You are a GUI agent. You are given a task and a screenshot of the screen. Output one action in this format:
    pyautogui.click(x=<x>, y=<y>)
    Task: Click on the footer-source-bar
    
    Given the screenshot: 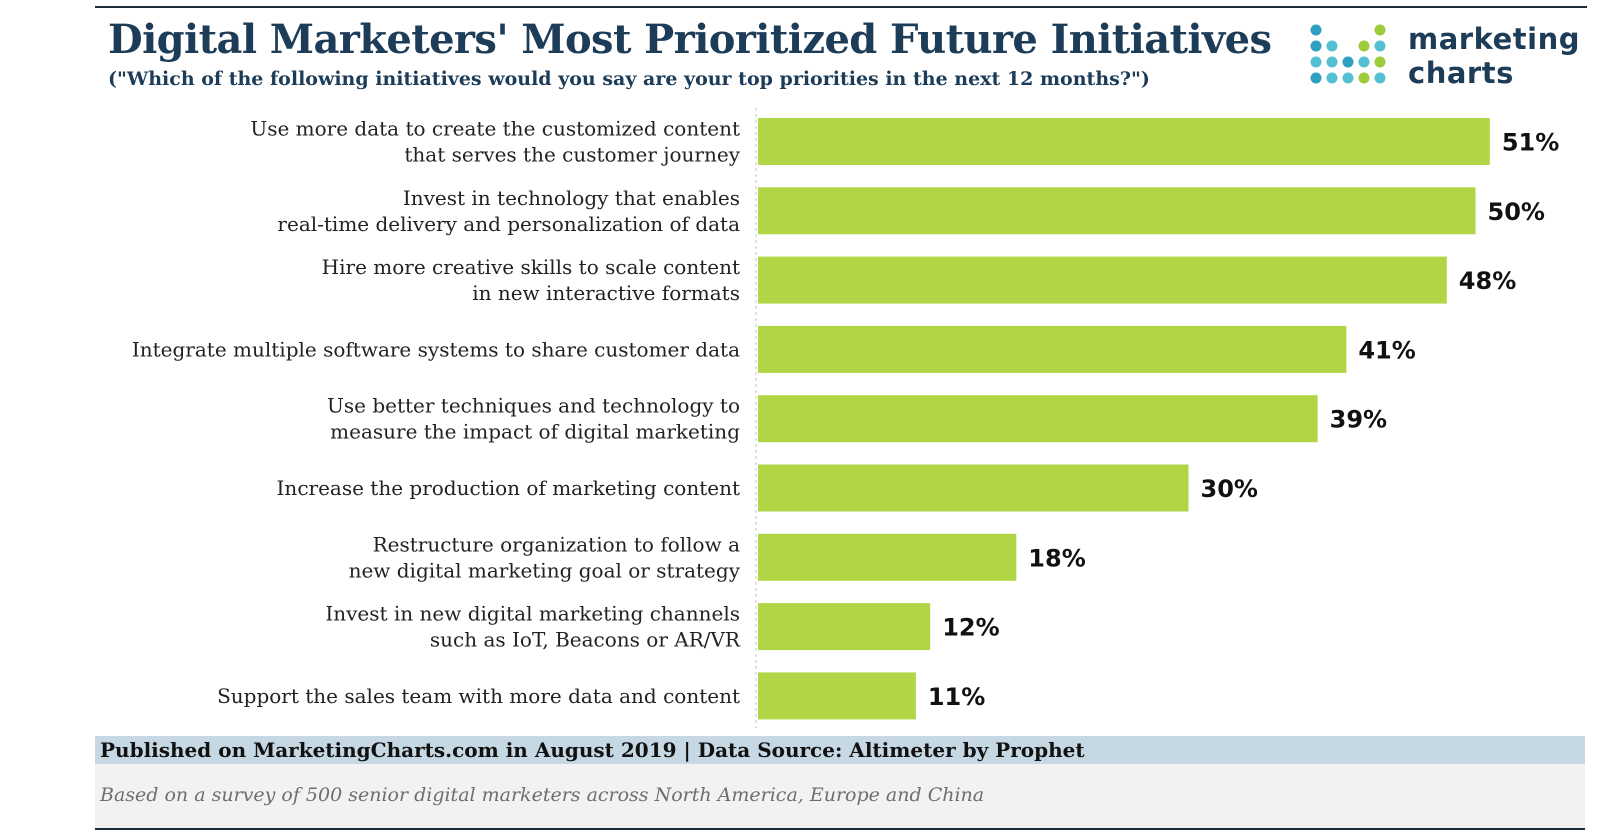 What is the action you would take?
    pyautogui.click(x=840, y=750)
    